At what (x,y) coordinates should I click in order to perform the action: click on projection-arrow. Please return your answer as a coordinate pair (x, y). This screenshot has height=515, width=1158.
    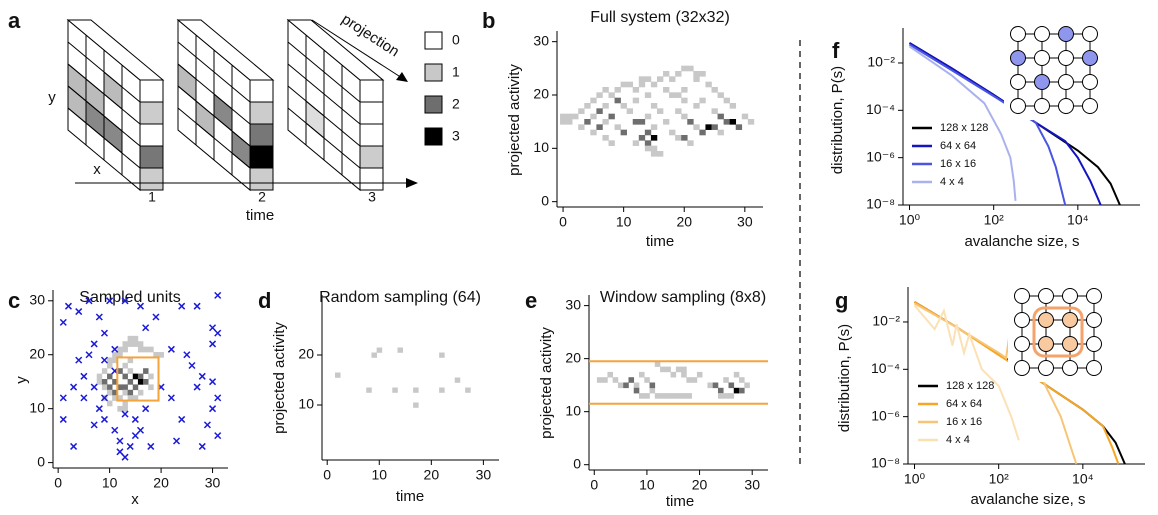
    Looking at the image, I should click on (357, 49).